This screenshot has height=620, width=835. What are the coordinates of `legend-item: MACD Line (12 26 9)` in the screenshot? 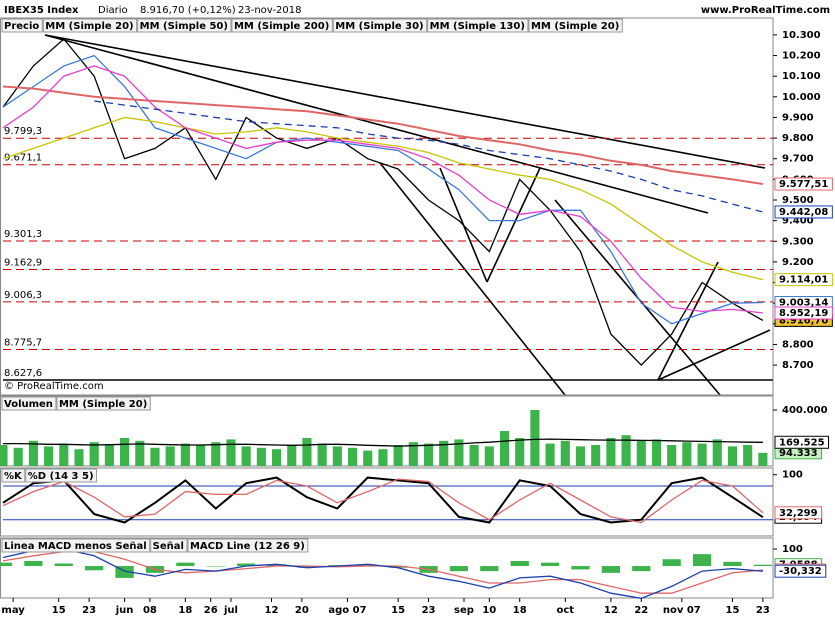 It's located at (248, 545).